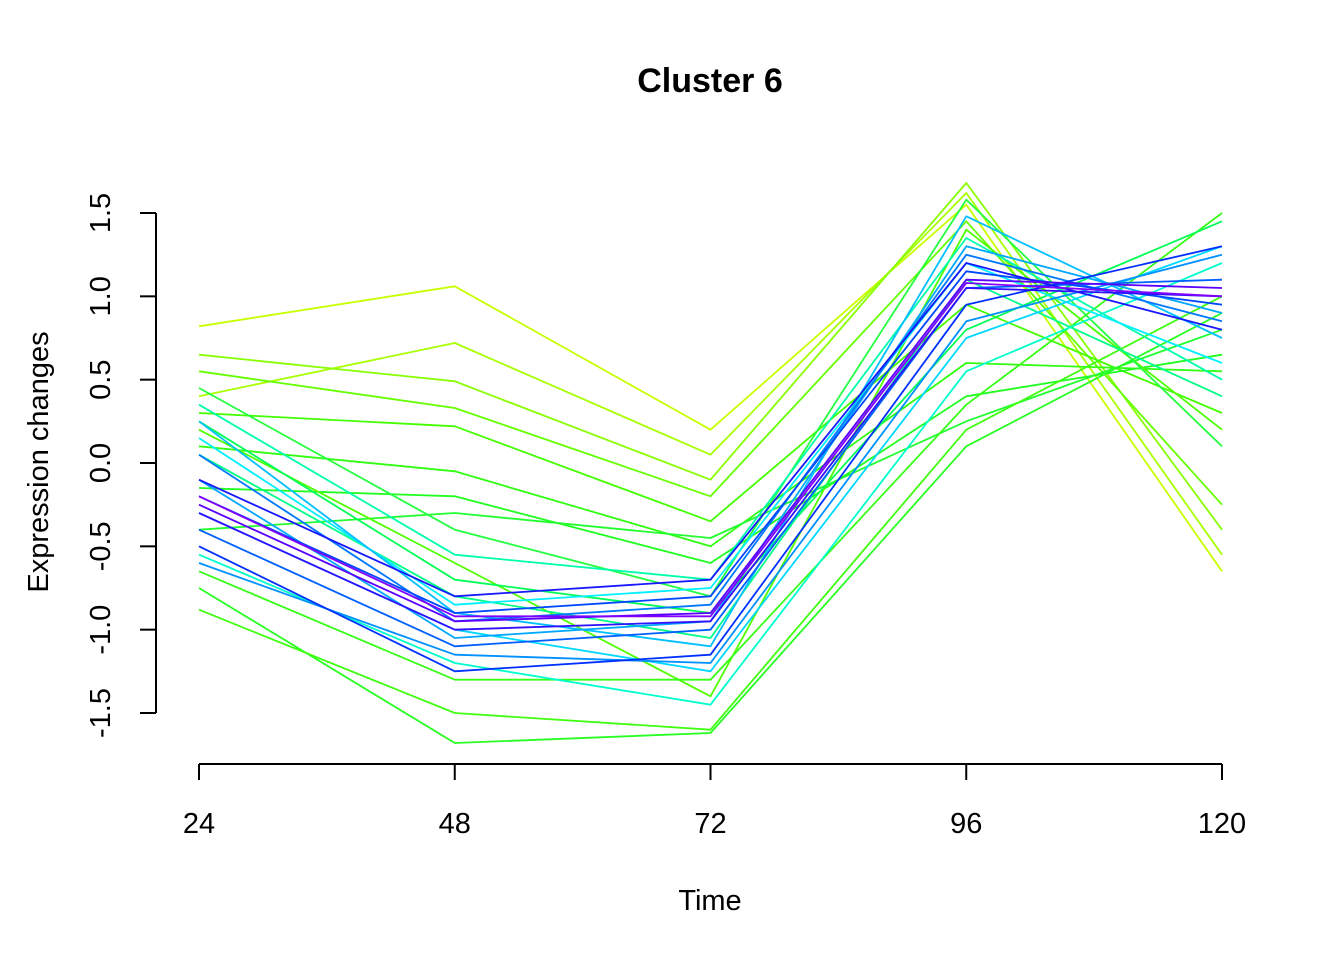 The width and height of the screenshot is (1344, 960). I want to click on y-tick-label-4: 0.5, so click(101, 380).